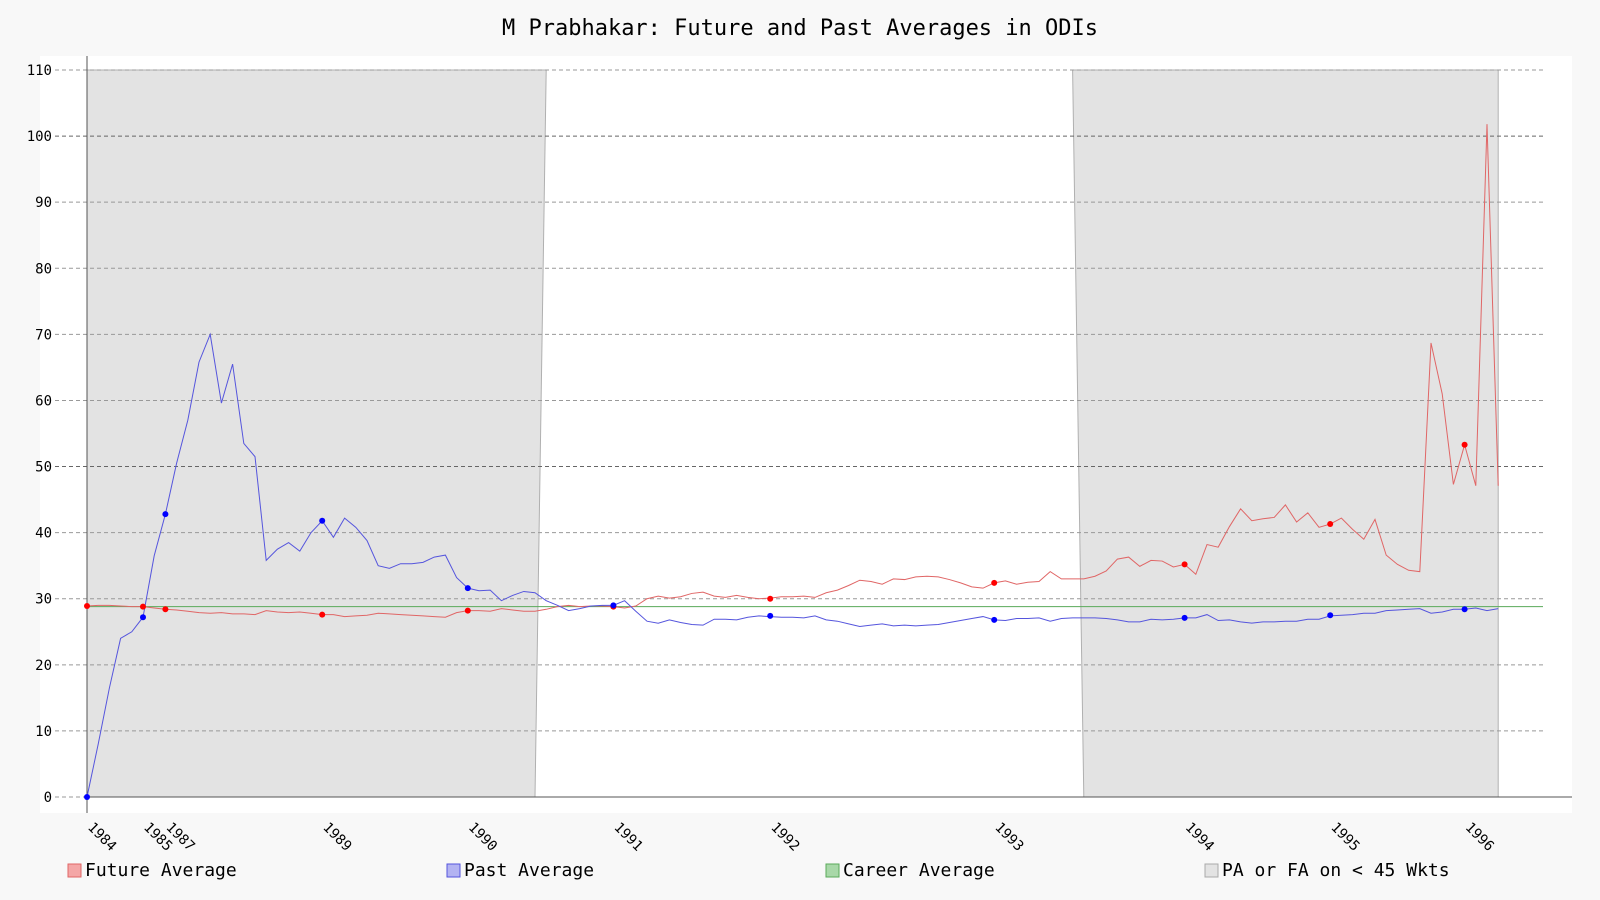  What do you see at coordinates (1336, 870) in the screenshot?
I see `legend-label-pa-or-fa-on-45-wkts: PA or FA on < 45 Wkts` at bounding box center [1336, 870].